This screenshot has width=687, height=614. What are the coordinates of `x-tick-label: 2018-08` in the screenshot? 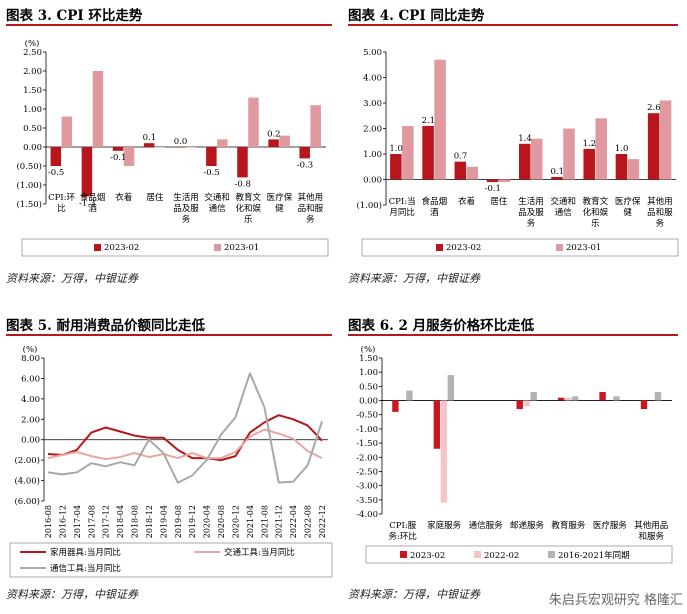 It's located at (135, 521).